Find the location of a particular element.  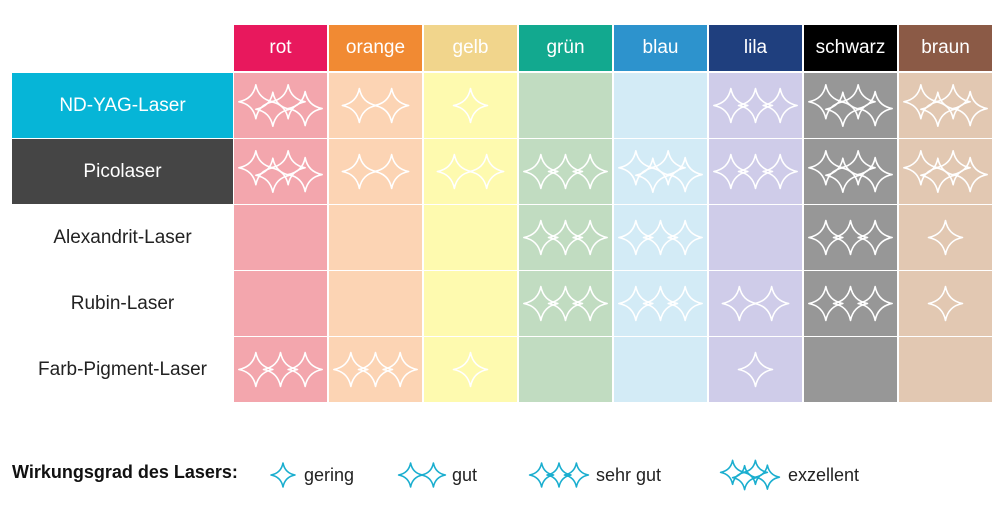

column-header: rot is located at coordinates (280, 48).